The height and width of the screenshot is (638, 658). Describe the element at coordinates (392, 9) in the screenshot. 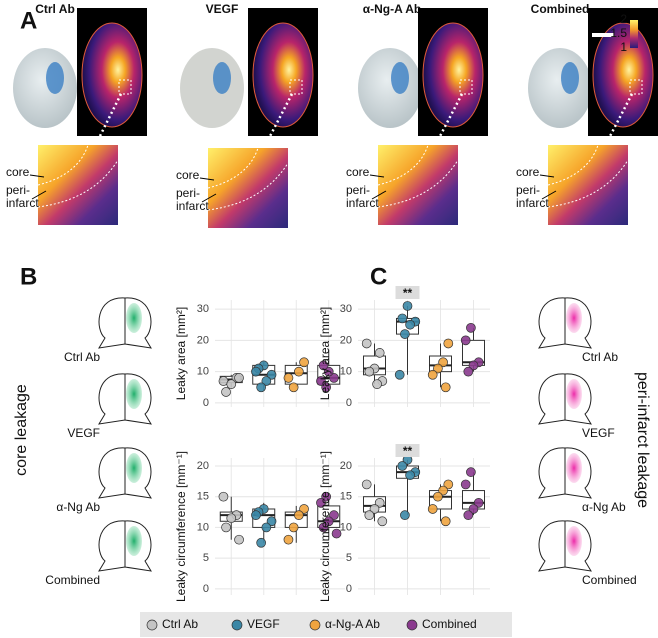

I see `column-title: α-Ng-A Ab` at that location.